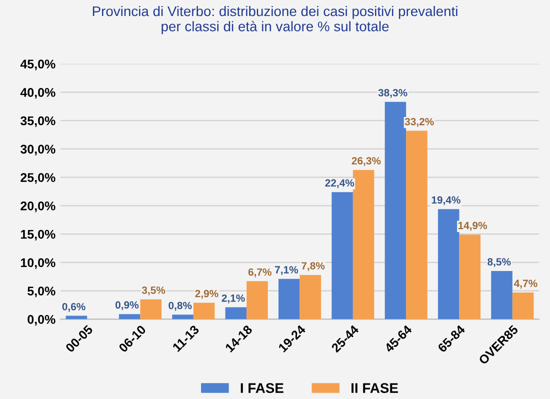  What do you see at coordinates (180, 306) in the screenshot?
I see `data-label: 0,8%` at bounding box center [180, 306].